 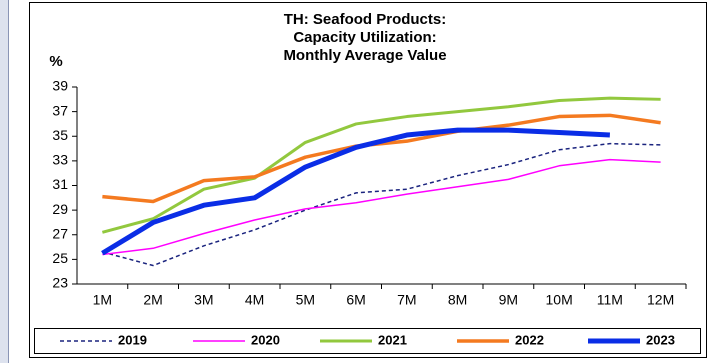 I want to click on x-tick-label: 6M, so click(x=355, y=300).